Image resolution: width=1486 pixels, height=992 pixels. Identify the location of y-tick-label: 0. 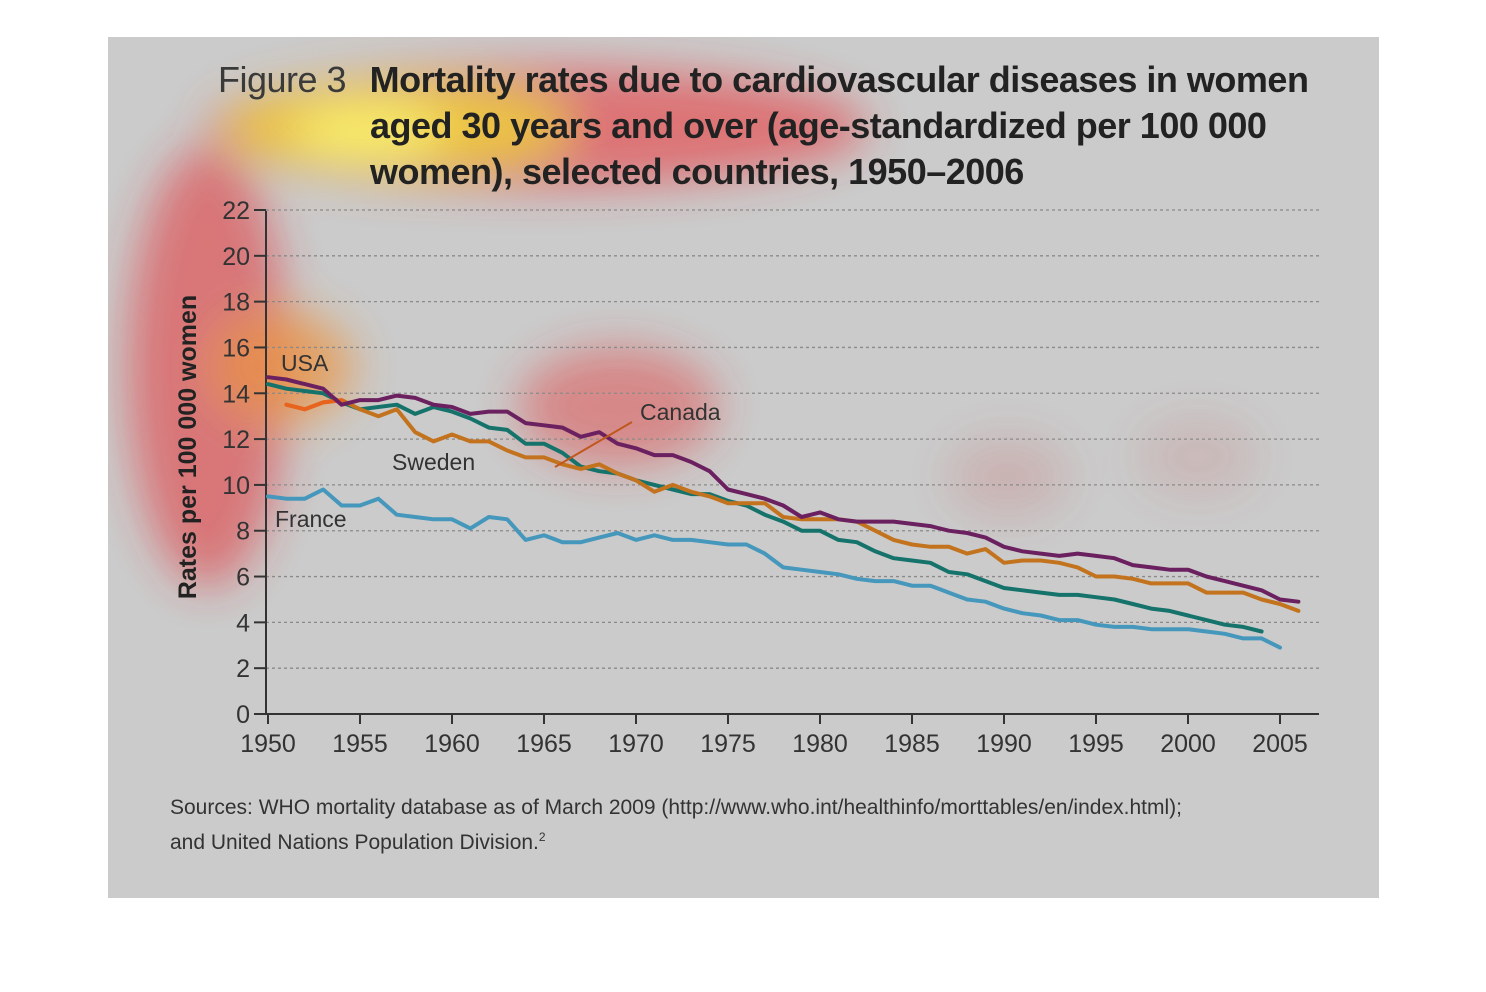
(243, 715).